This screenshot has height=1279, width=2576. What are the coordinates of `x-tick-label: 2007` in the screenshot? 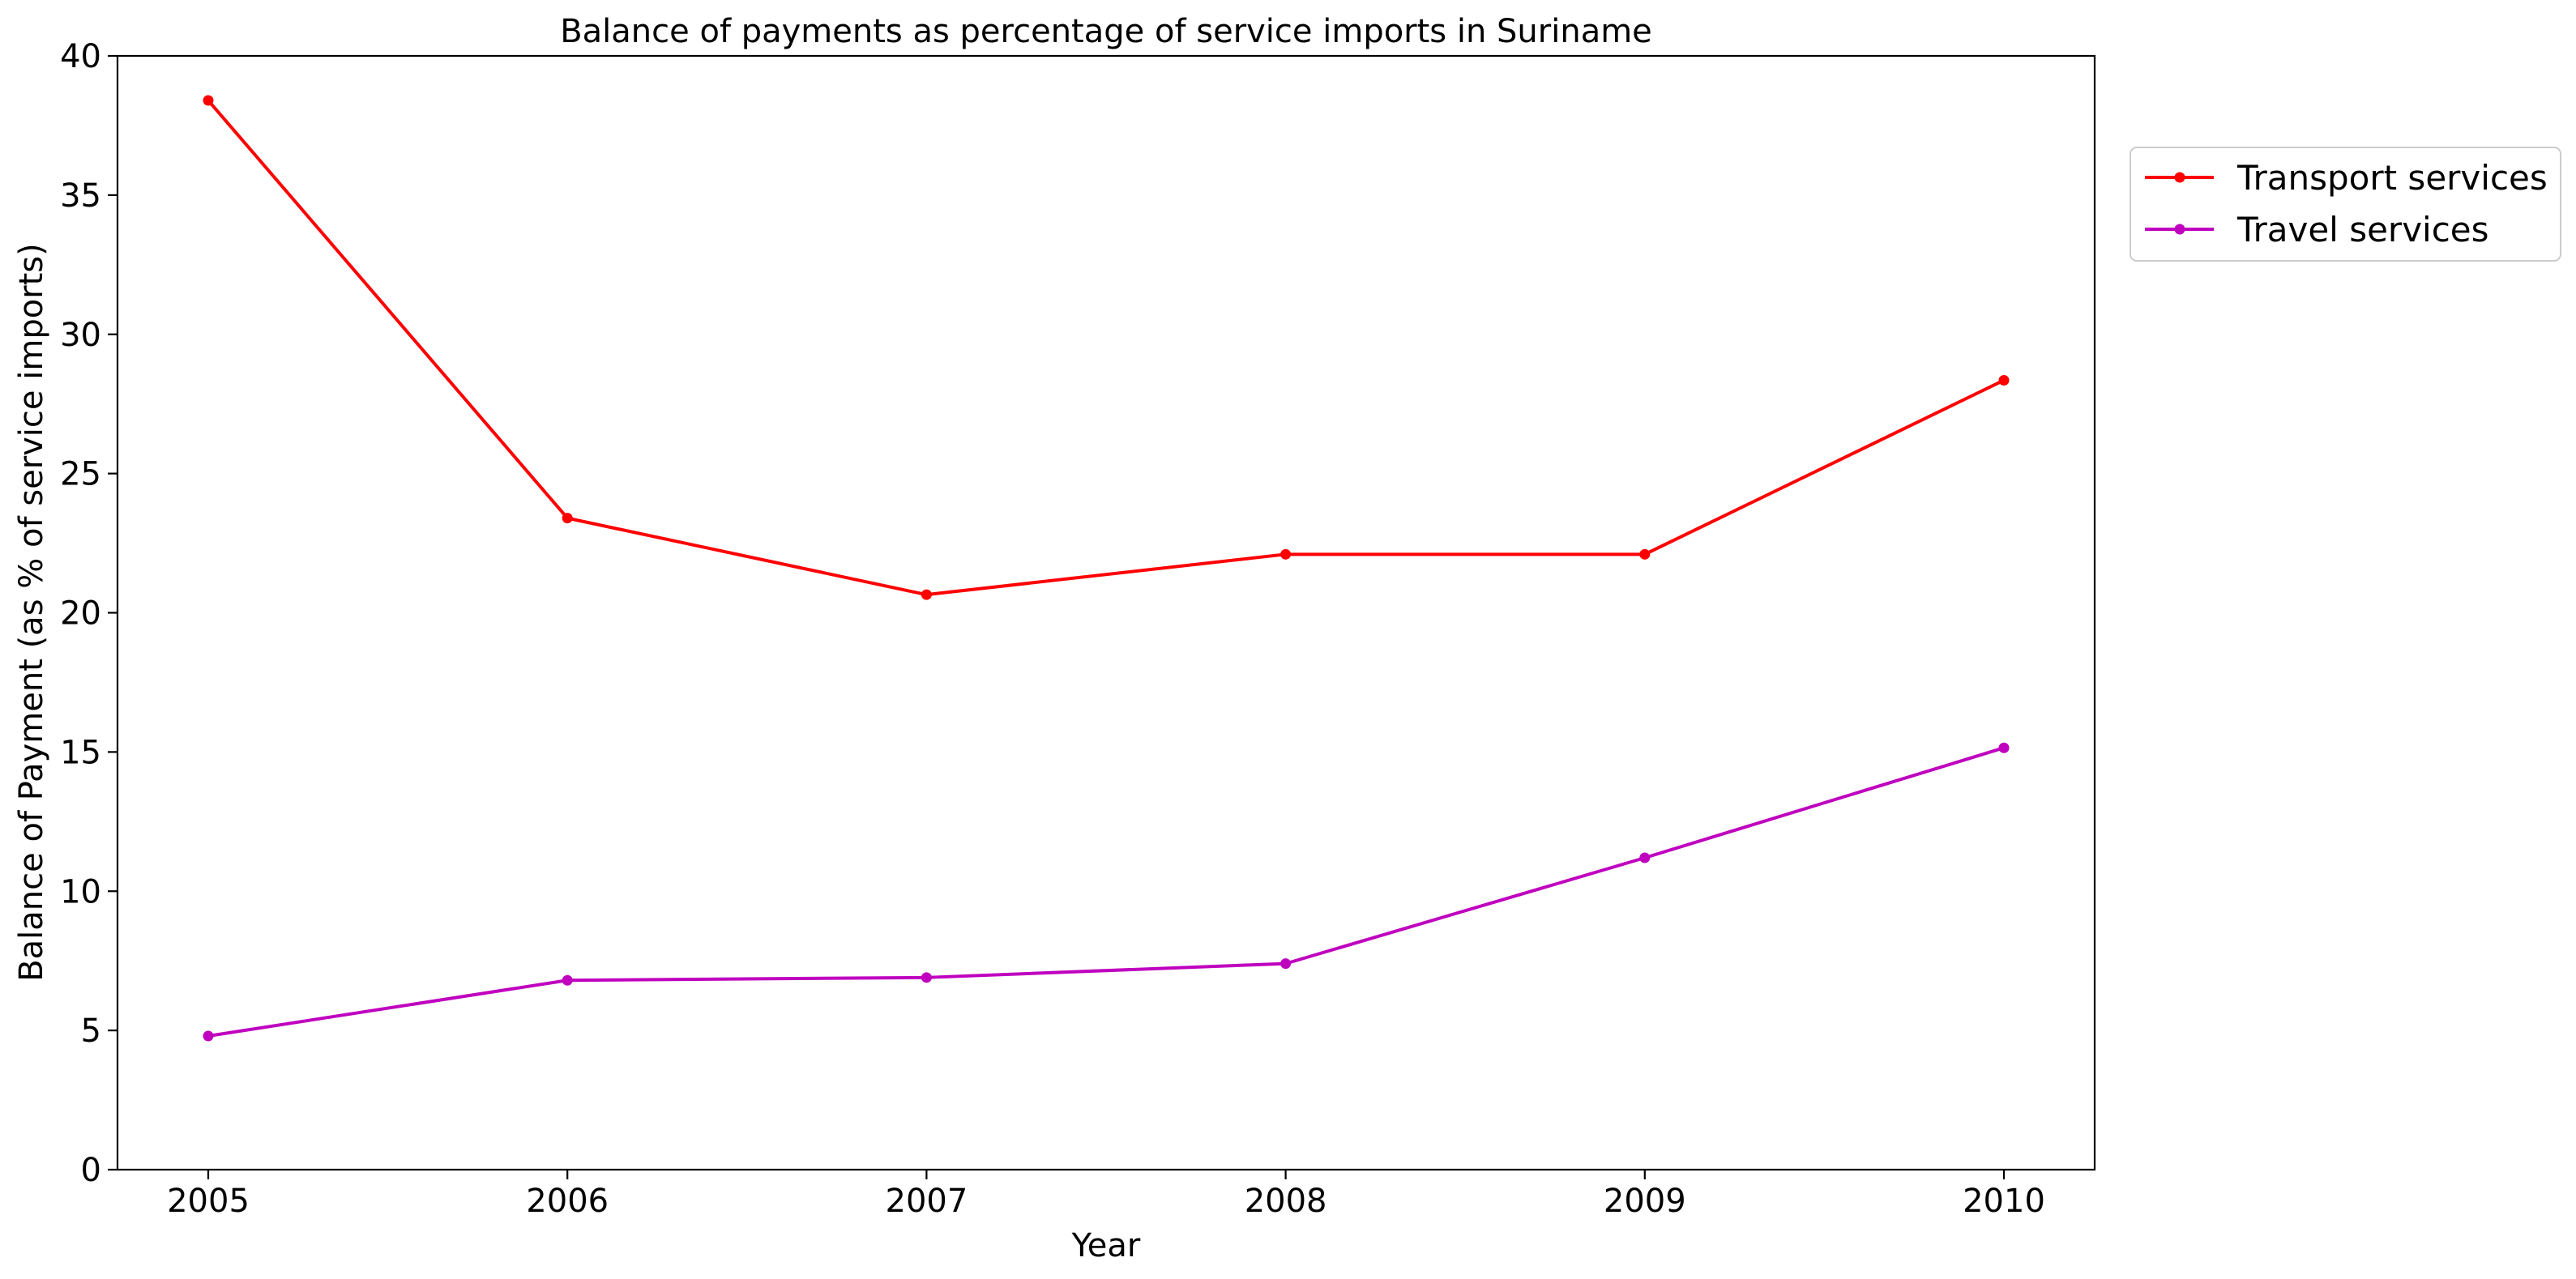 It's located at (927, 1201).